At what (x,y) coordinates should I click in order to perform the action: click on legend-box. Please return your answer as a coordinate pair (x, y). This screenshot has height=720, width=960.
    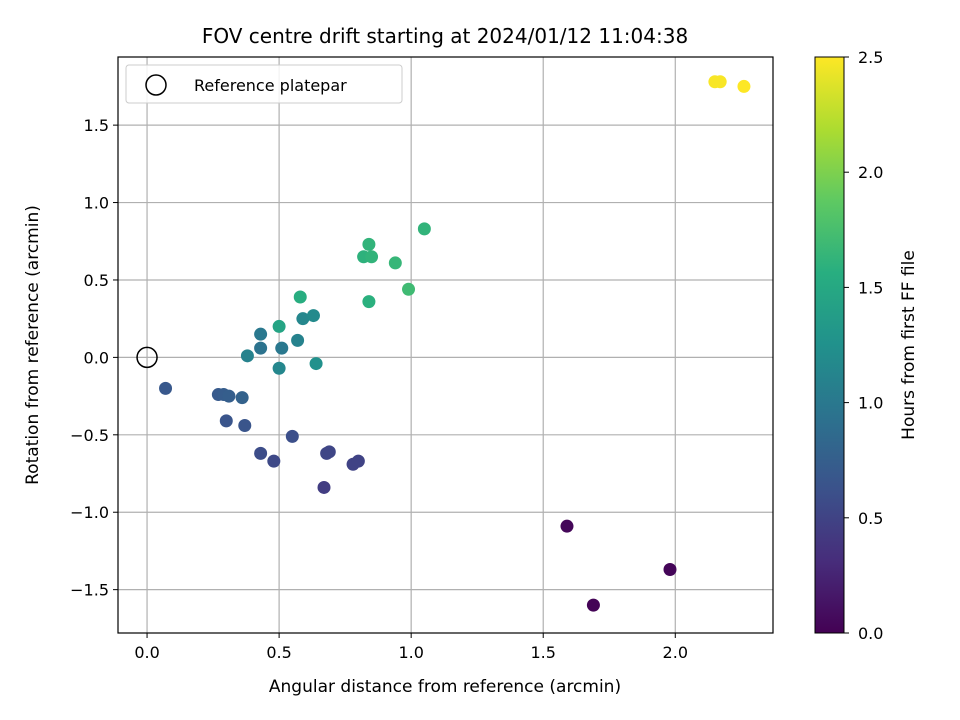
    Looking at the image, I should click on (264, 84).